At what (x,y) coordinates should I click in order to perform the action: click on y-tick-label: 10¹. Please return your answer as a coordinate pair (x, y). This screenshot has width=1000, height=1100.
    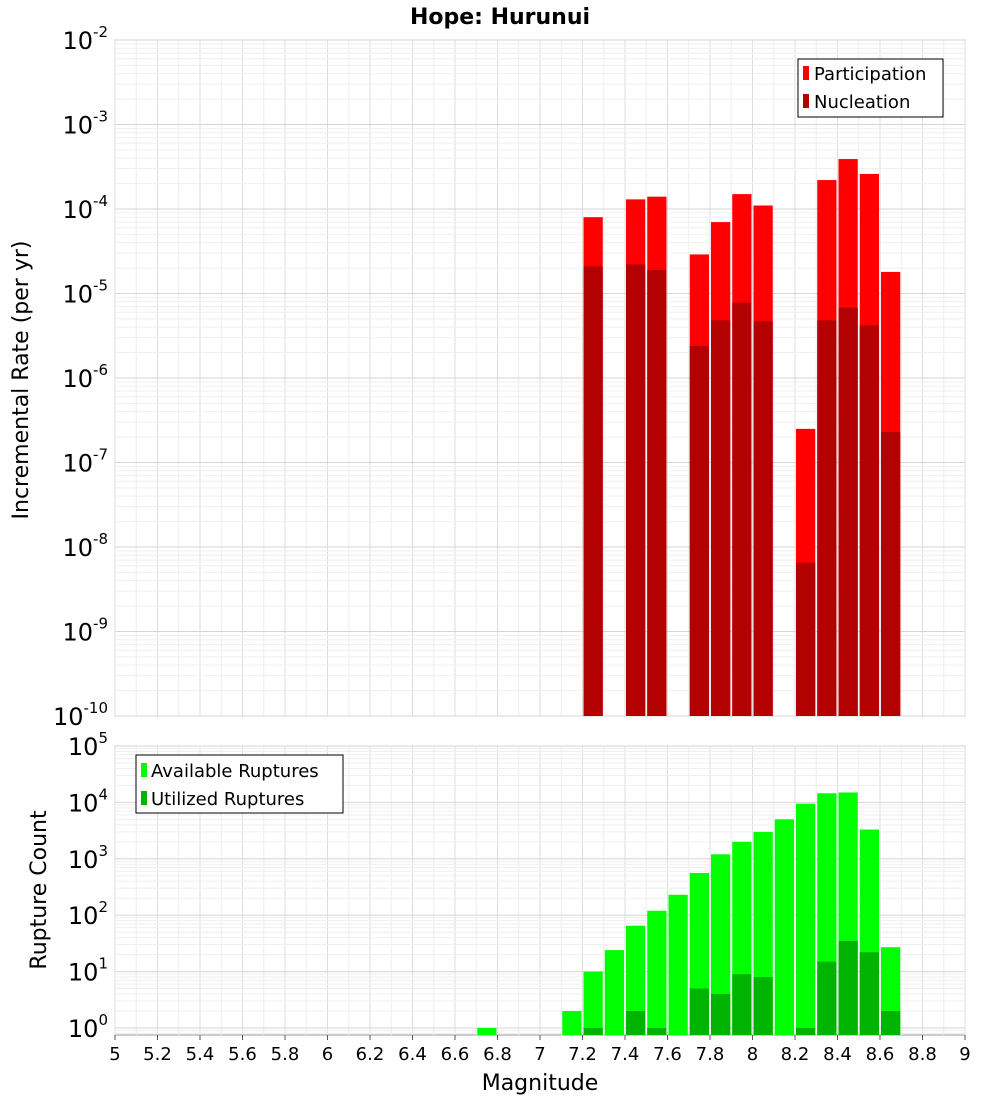
    Looking at the image, I should click on (88, 971).